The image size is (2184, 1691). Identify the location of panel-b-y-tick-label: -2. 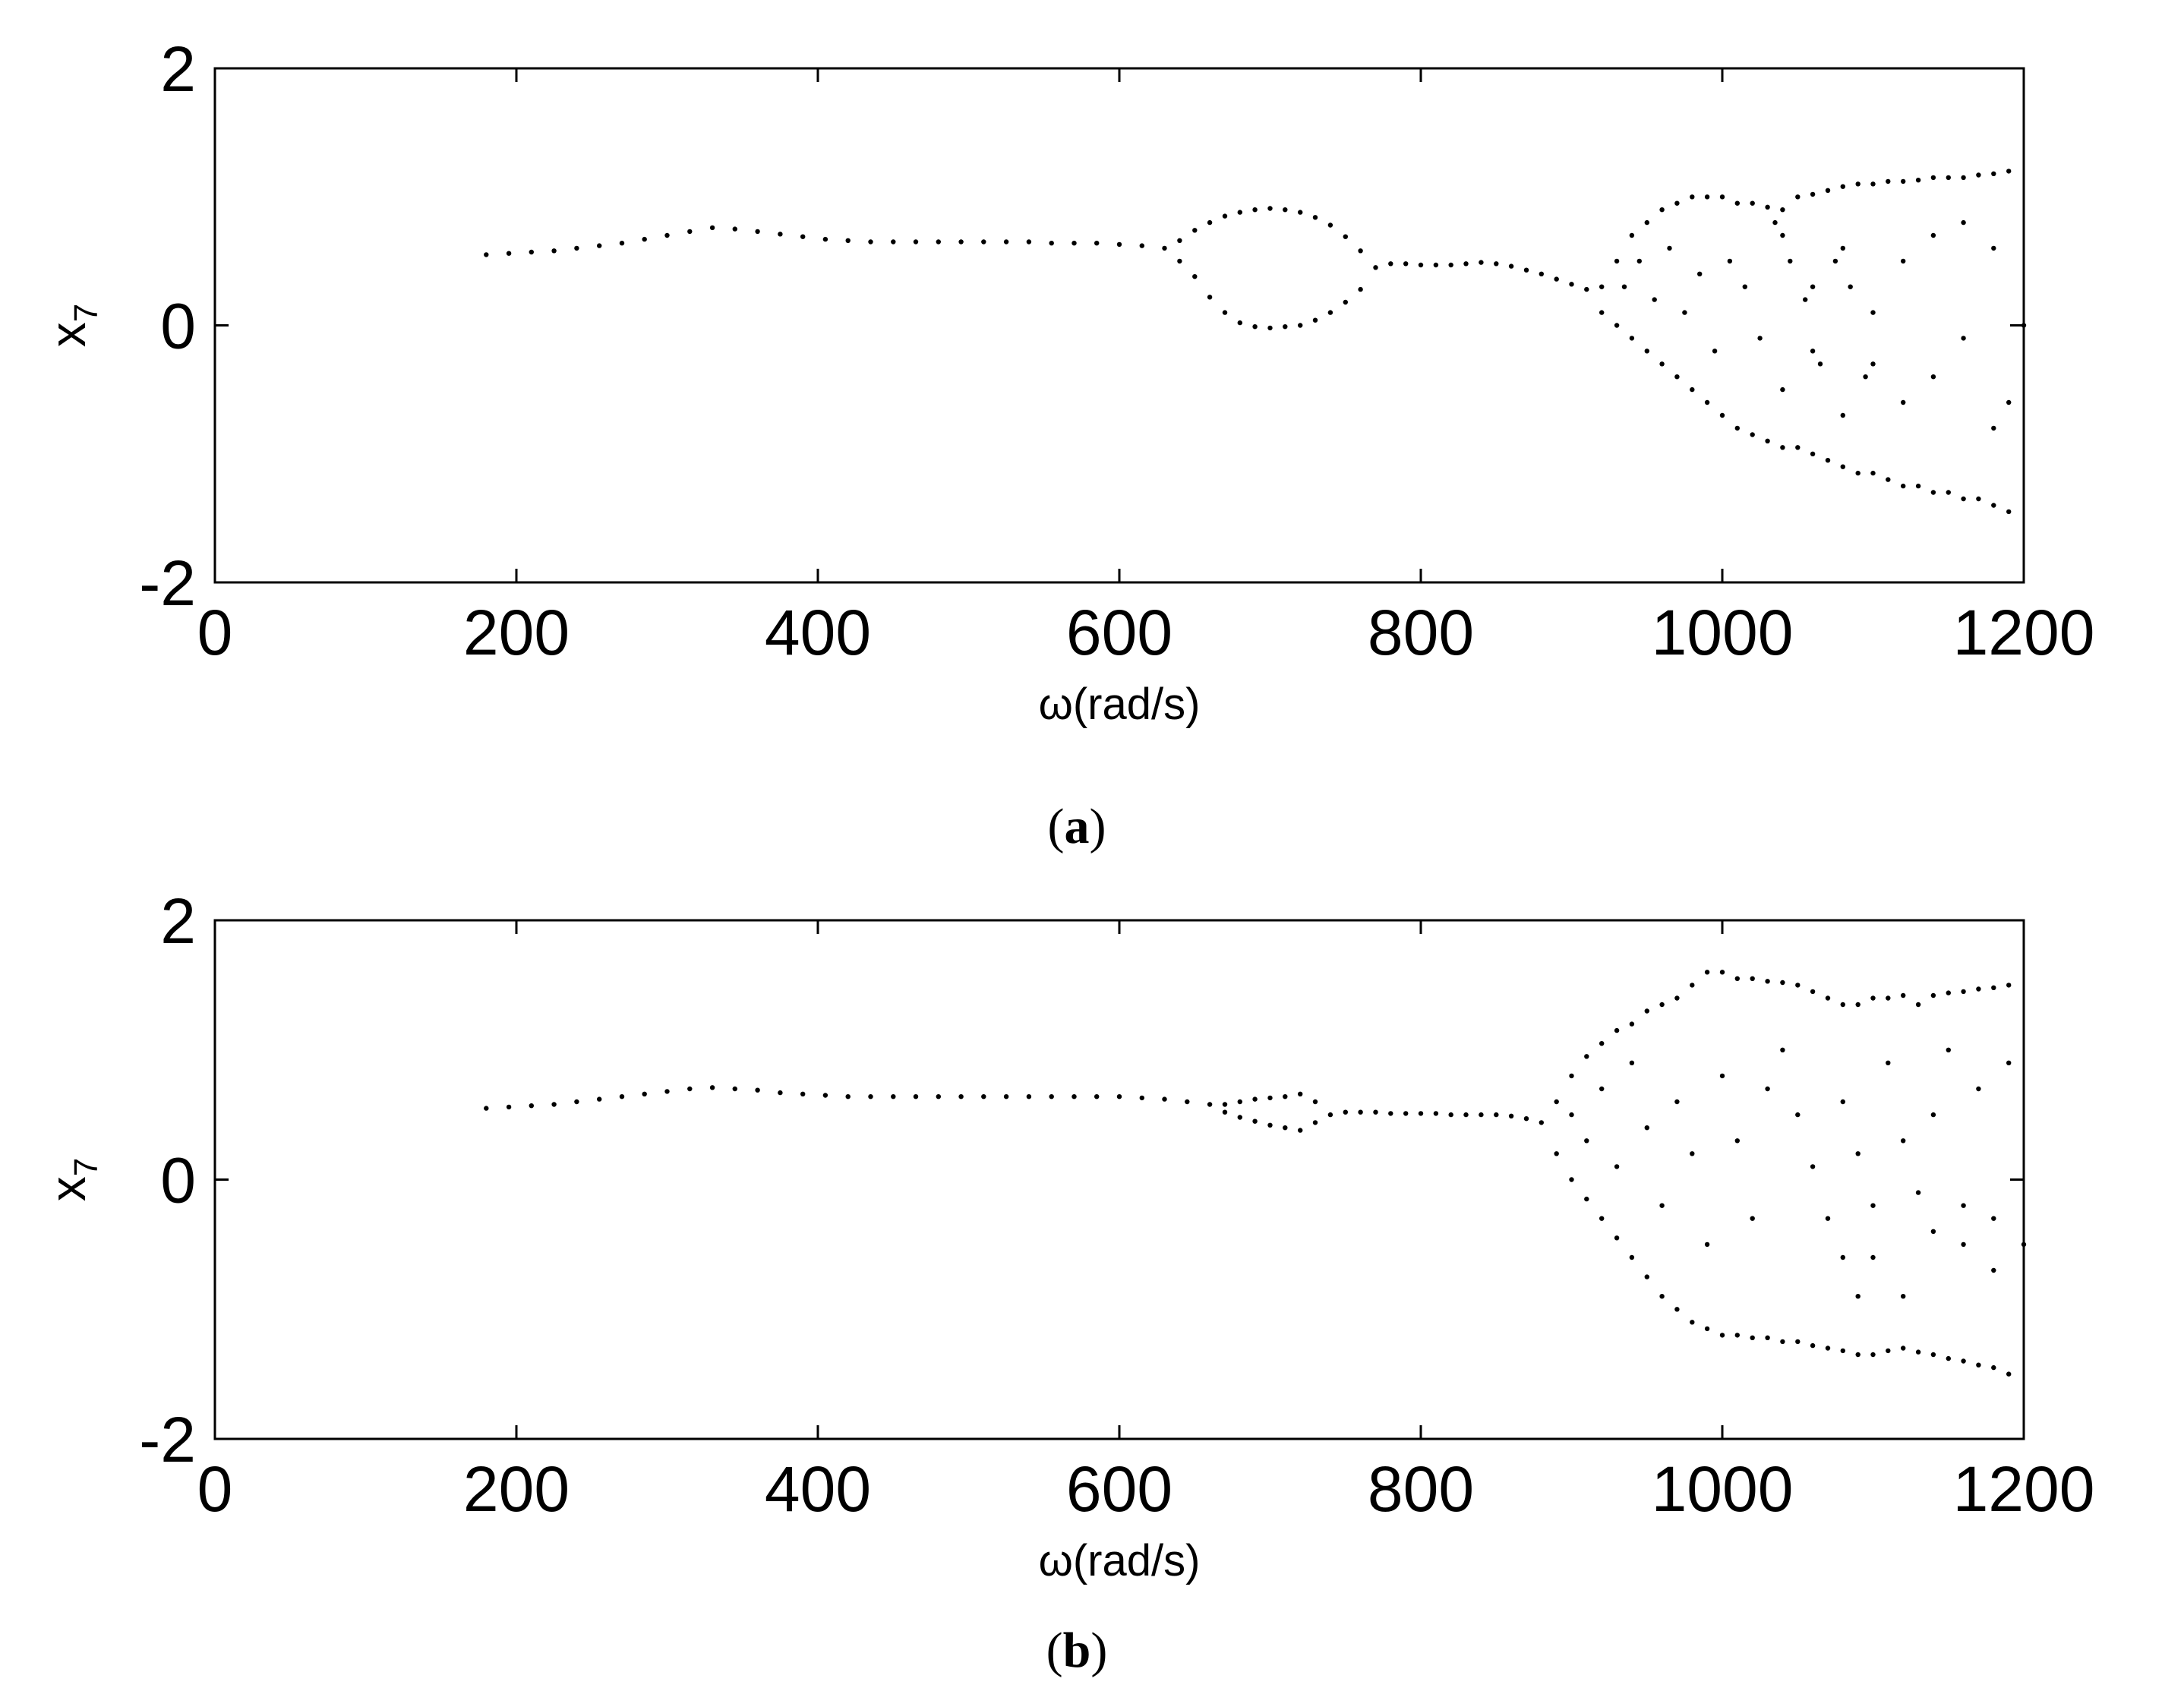
(167, 1440).